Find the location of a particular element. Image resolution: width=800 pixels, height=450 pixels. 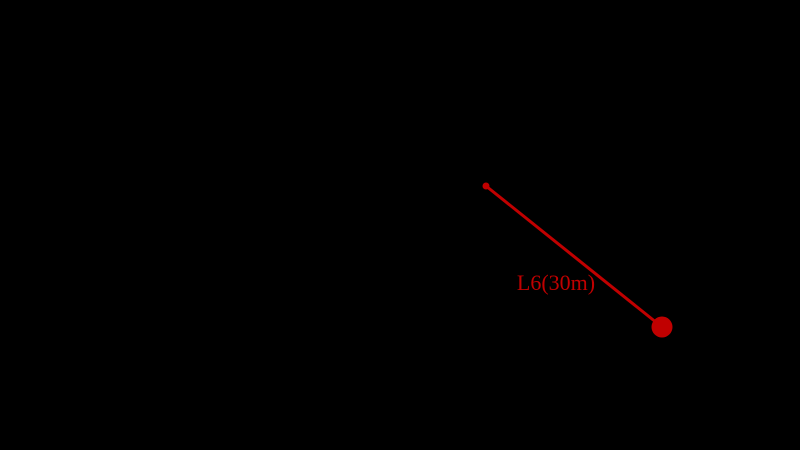

edge-start-node is located at coordinates (486, 186).